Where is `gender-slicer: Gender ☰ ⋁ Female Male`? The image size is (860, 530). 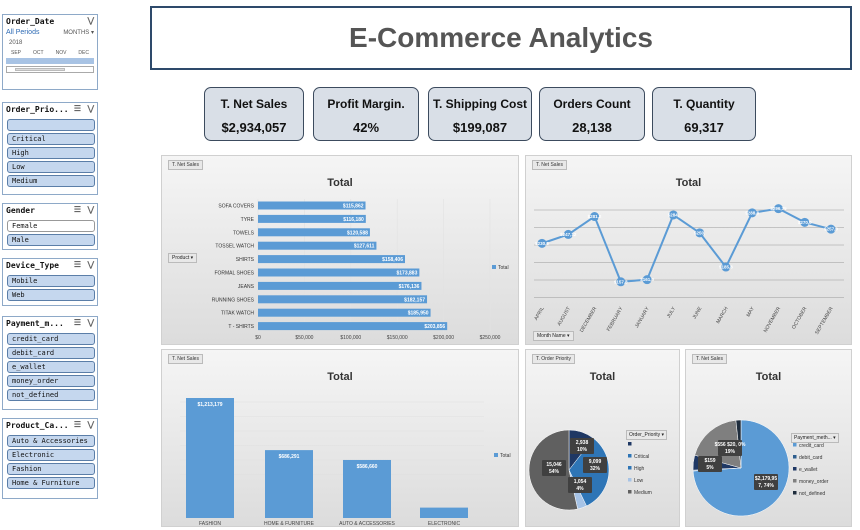 gender-slicer: Gender ☰ ⋁ Female Male is located at coordinates (50, 226).